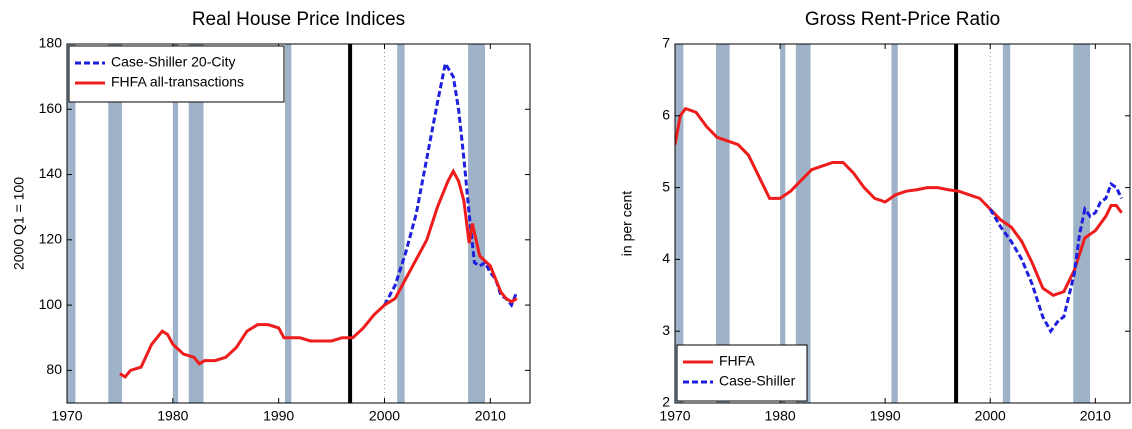  I want to click on y-axis-label: in per cent, so click(627, 223).